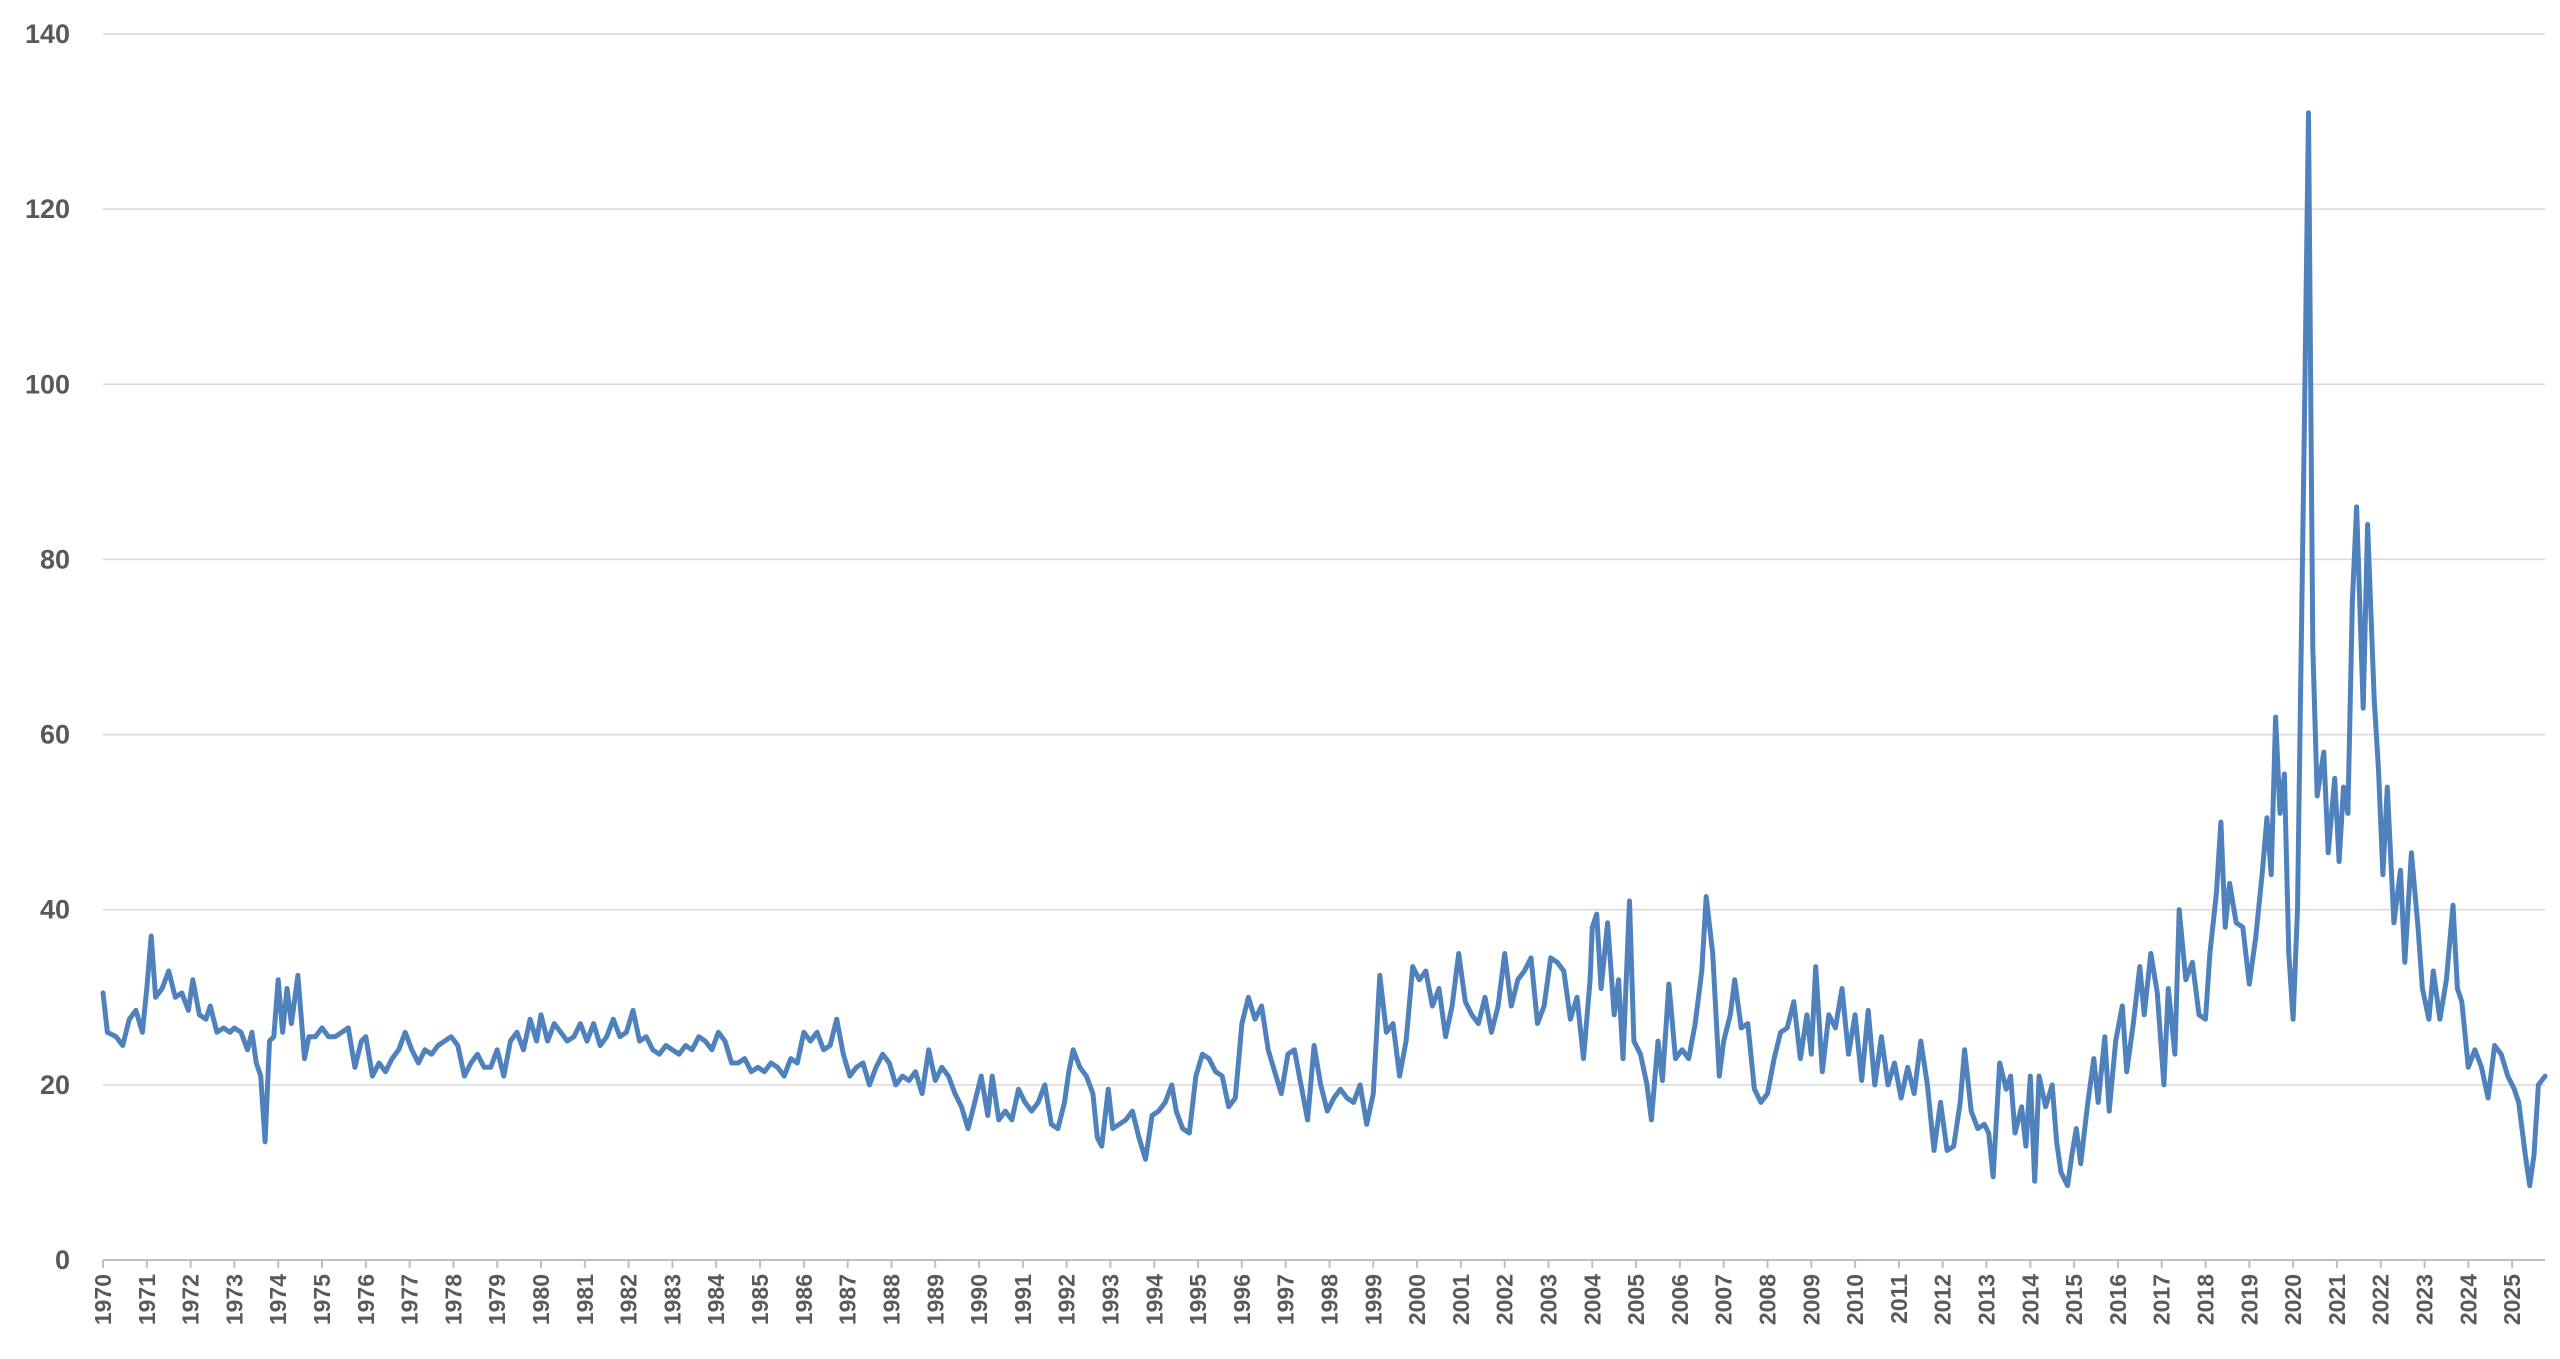  What do you see at coordinates (55, 1085) in the screenshot?
I see `y-tick-label: 20` at bounding box center [55, 1085].